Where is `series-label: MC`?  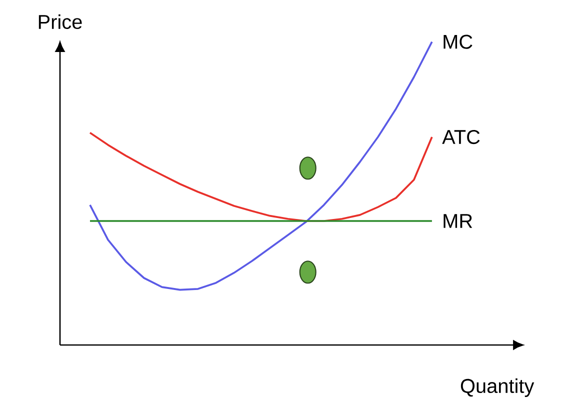
series-label: MC is located at coordinates (458, 41).